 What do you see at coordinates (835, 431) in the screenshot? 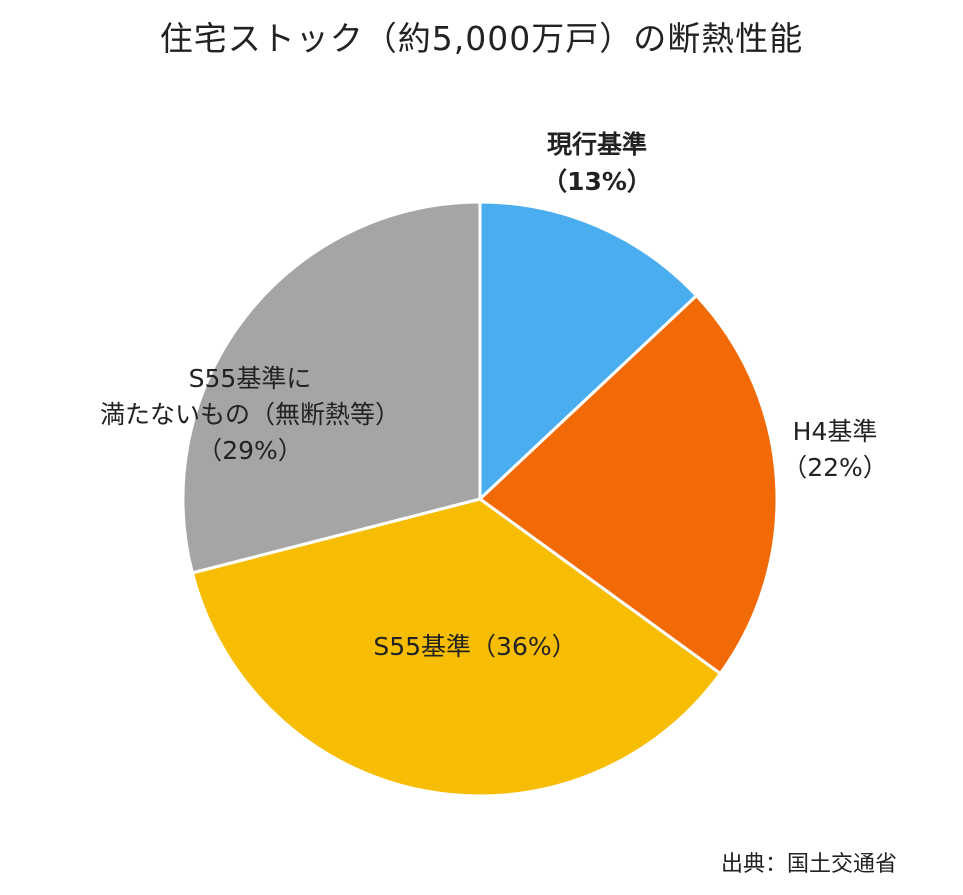
I see `slice-label-1-line-0: H4基準` at bounding box center [835, 431].